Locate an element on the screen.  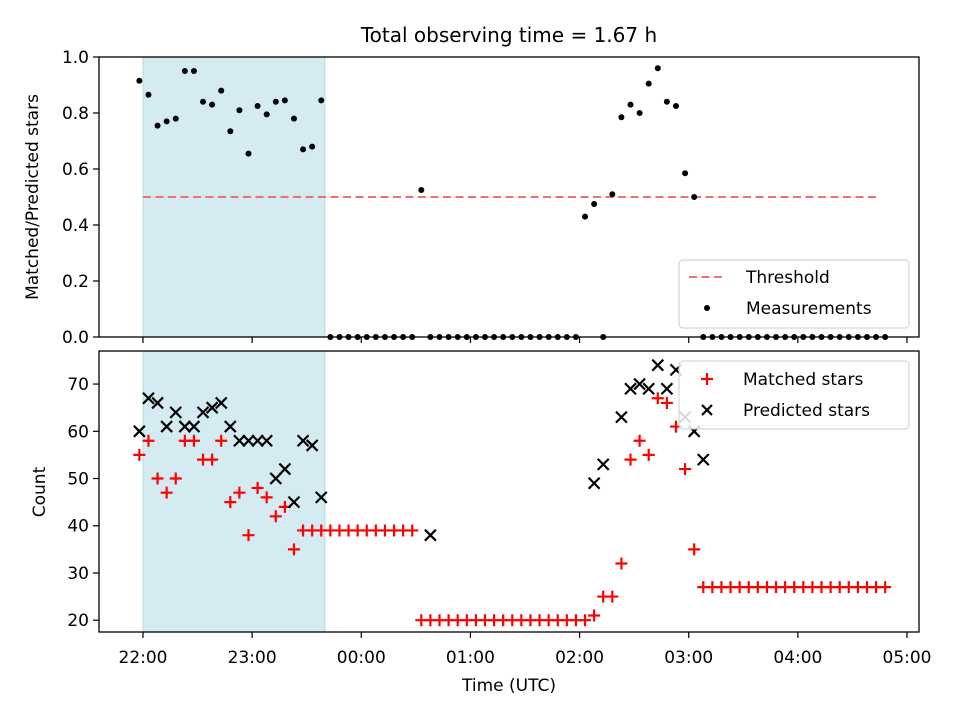
bottom-y-tick-label: 50 is located at coordinates (78, 480).